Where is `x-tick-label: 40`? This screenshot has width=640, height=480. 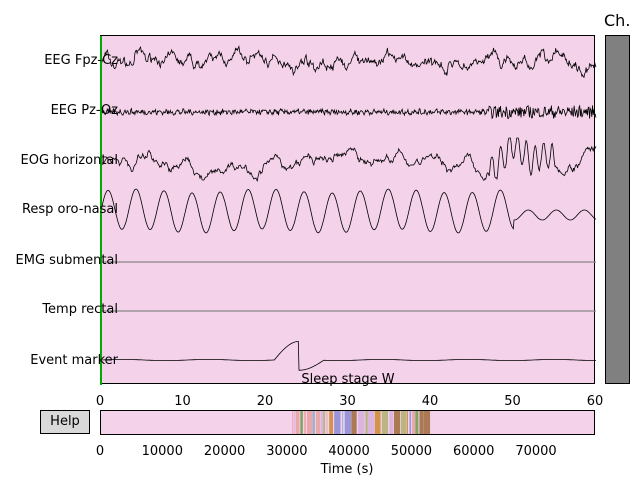
x-tick-label: 40 is located at coordinates (430, 401).